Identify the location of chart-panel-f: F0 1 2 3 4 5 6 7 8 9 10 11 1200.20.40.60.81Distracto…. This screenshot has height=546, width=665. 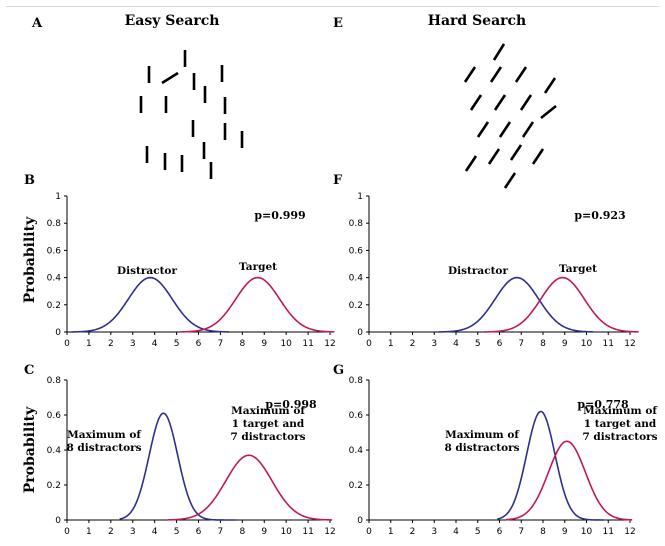
(486, 261).